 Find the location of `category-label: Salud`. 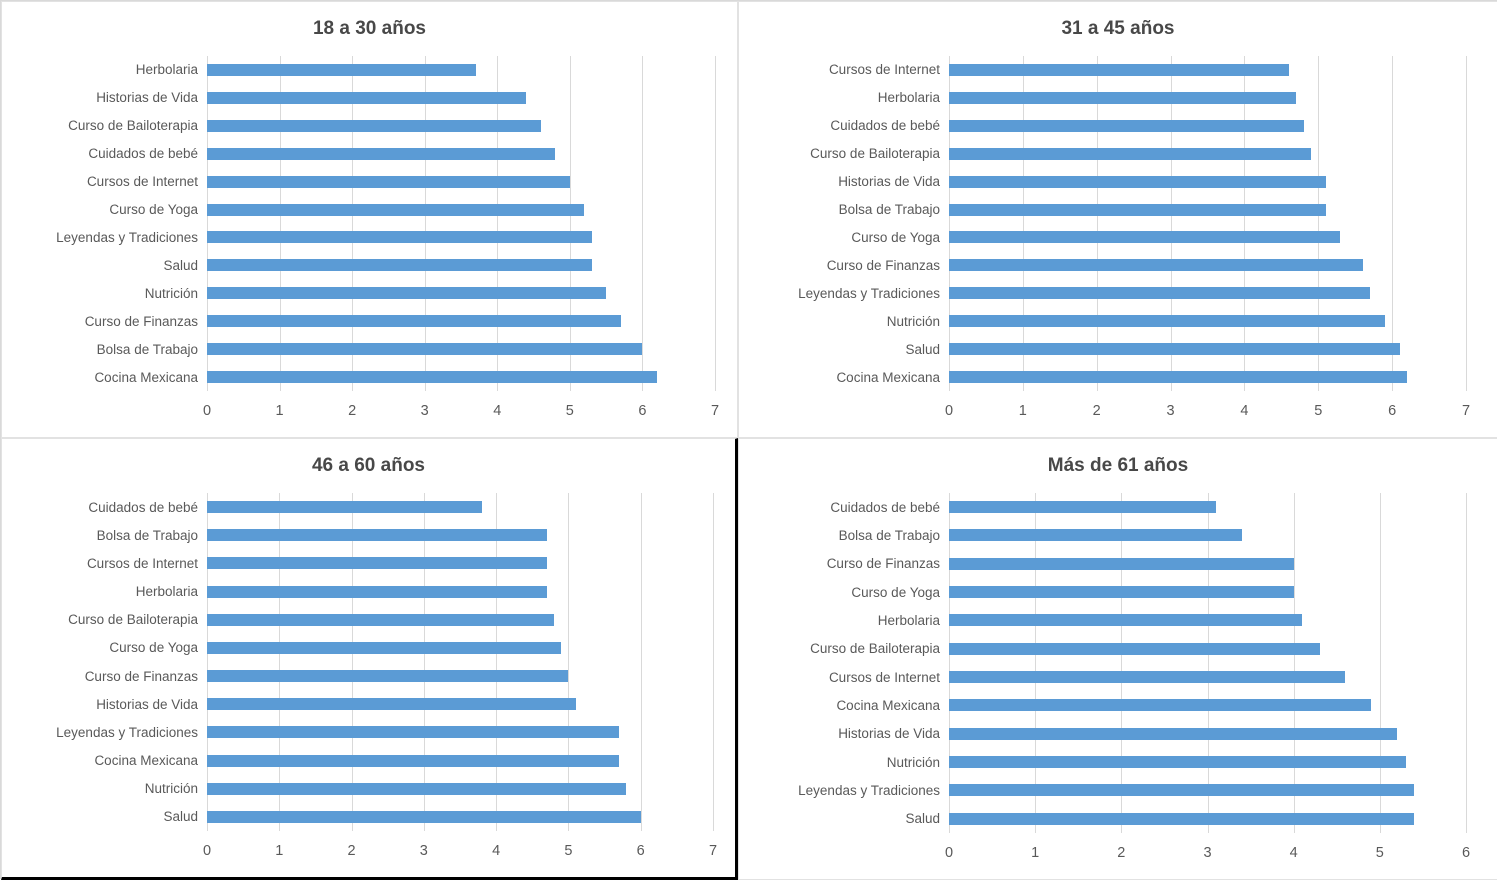

category-label: Salud is located at coordinates (180, 265).